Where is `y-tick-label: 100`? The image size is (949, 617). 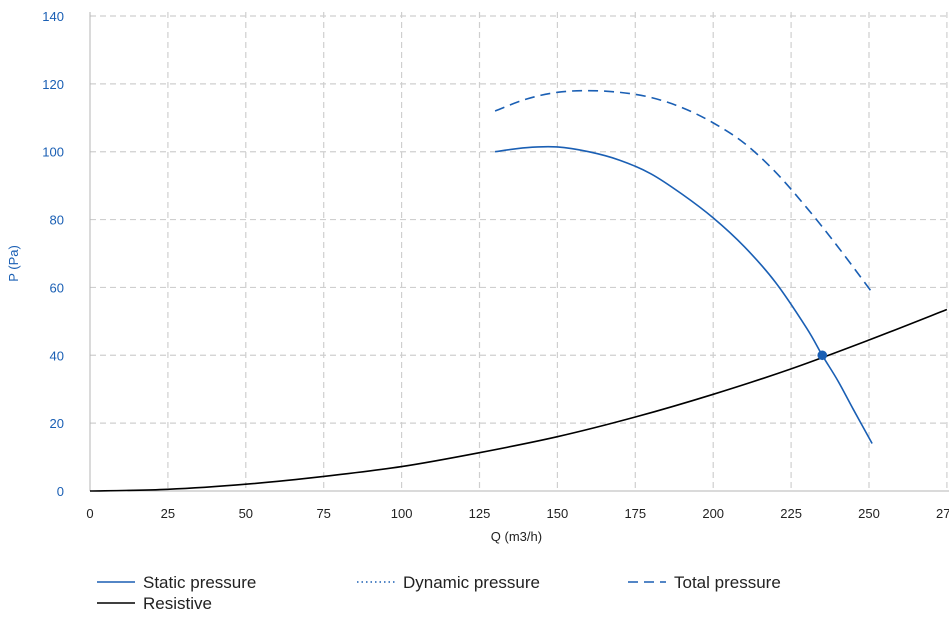
y-tick-label: 100 is located at coordinates (53, 152).